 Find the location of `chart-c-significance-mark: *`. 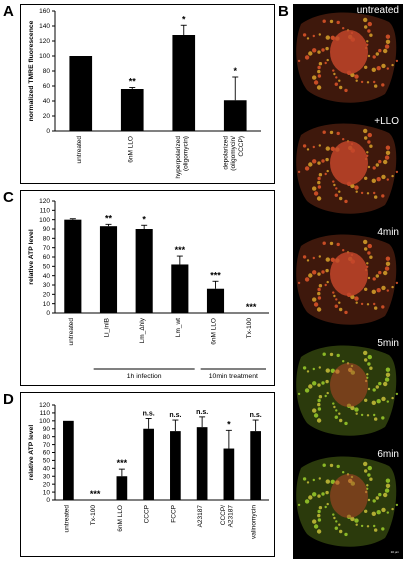

chart-c-significance-mark: * is located at coordinates (144, 219).